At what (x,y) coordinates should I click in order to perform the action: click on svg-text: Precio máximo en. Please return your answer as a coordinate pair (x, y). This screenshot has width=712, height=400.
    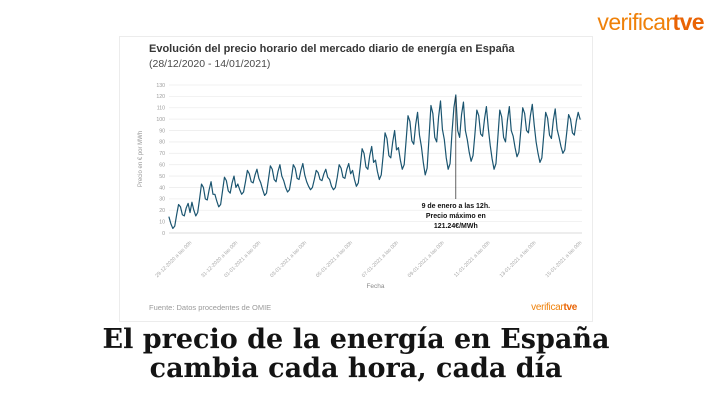
    Looking at the image, I should click on (456, 216).